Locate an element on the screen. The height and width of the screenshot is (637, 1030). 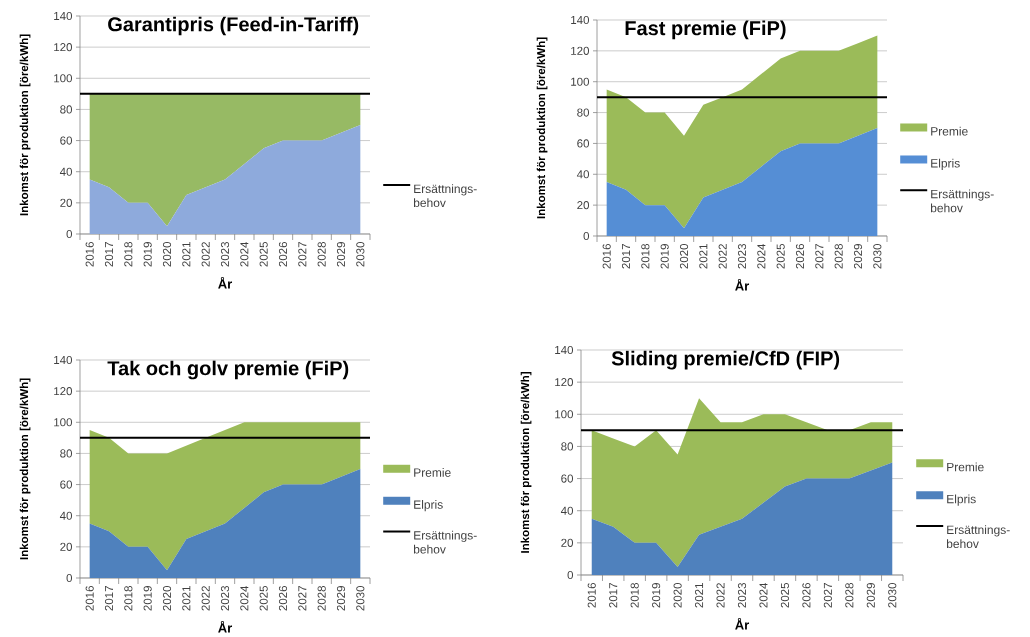
chart-title: Garantipris (Feed-in-Tariff) is located at coordinates (233, 26).